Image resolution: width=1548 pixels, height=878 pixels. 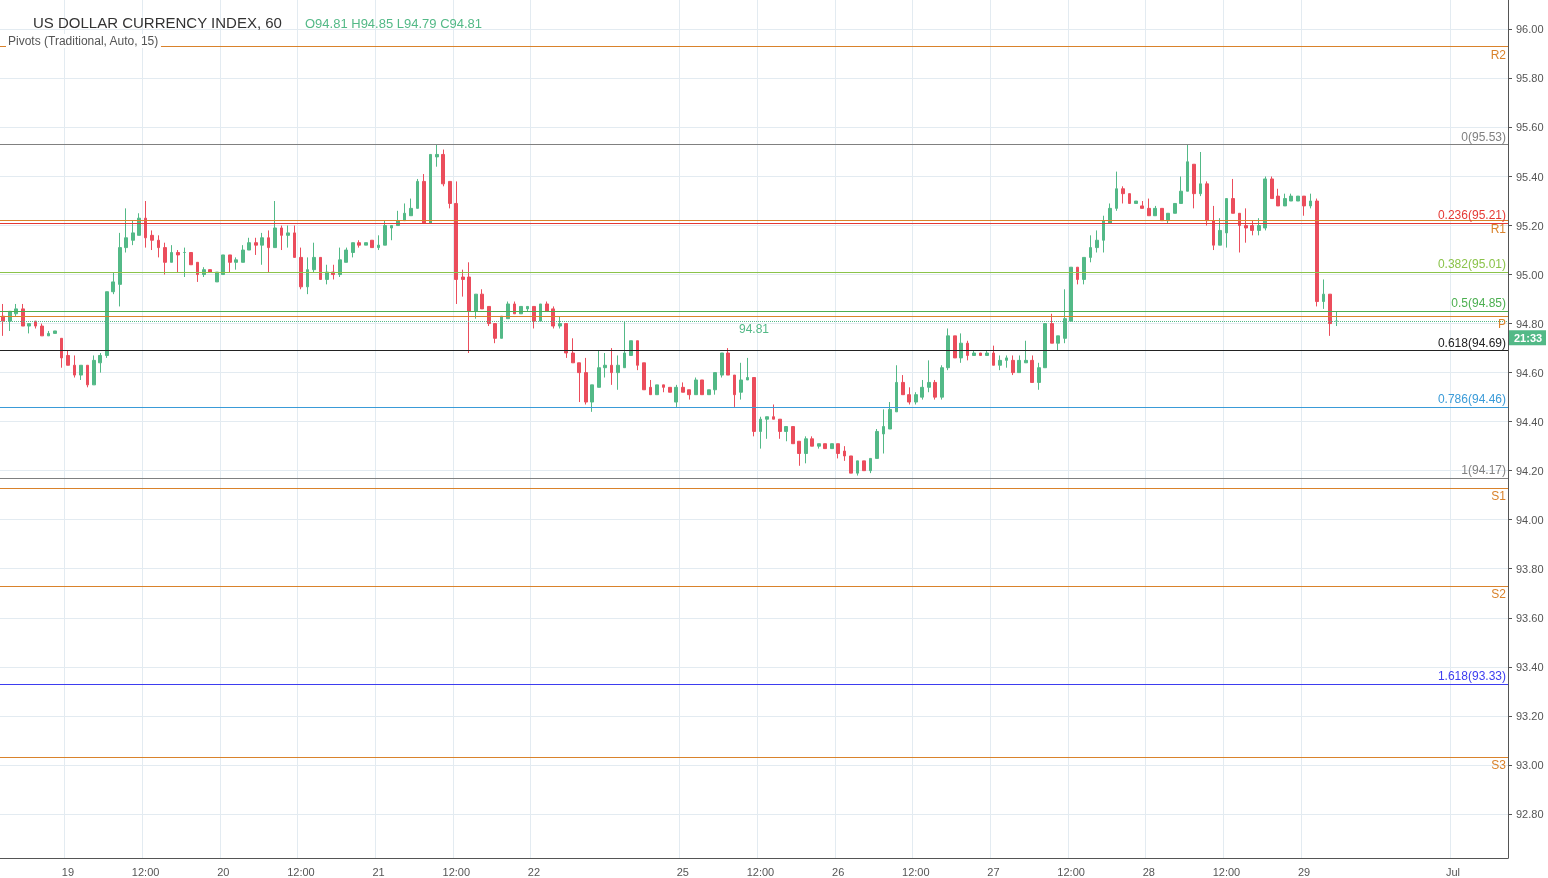 What do you see at coordinates (1501, 324) in the screenshot?
I see `ref-line-label: P` at bounding box center [1501, 324].